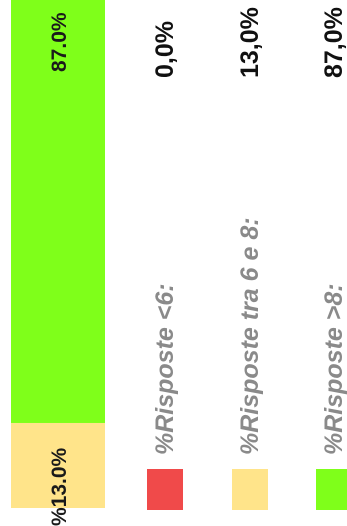  I want to click on bar-segment-label-1: %13.0%, so click(59, 486).